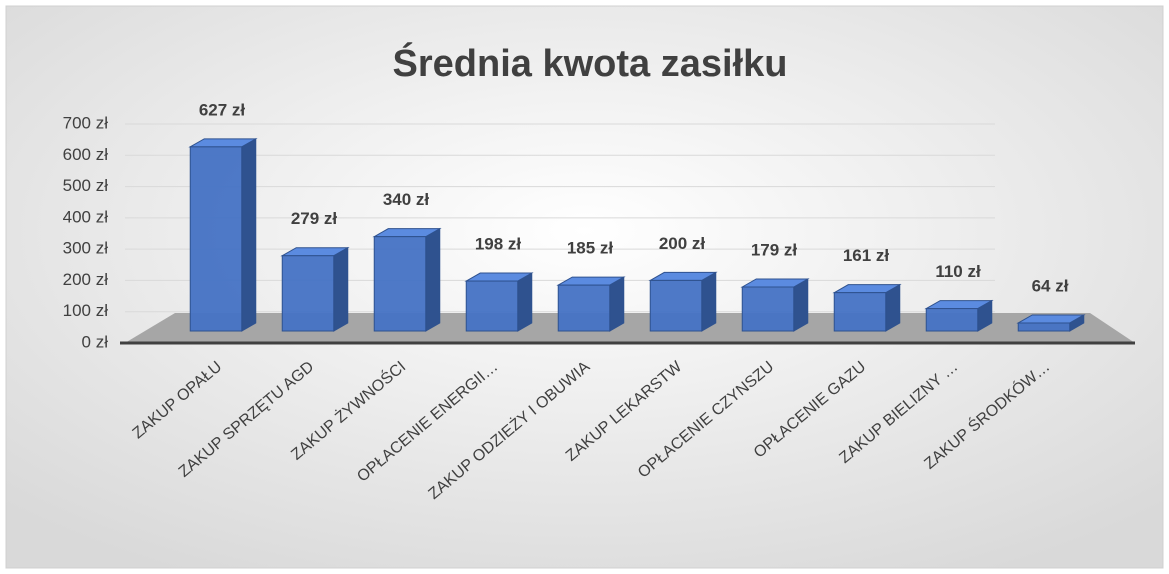 The image size is (1169, 574). I want to click on y-tick-label: 400 zł, so click(86, 216).